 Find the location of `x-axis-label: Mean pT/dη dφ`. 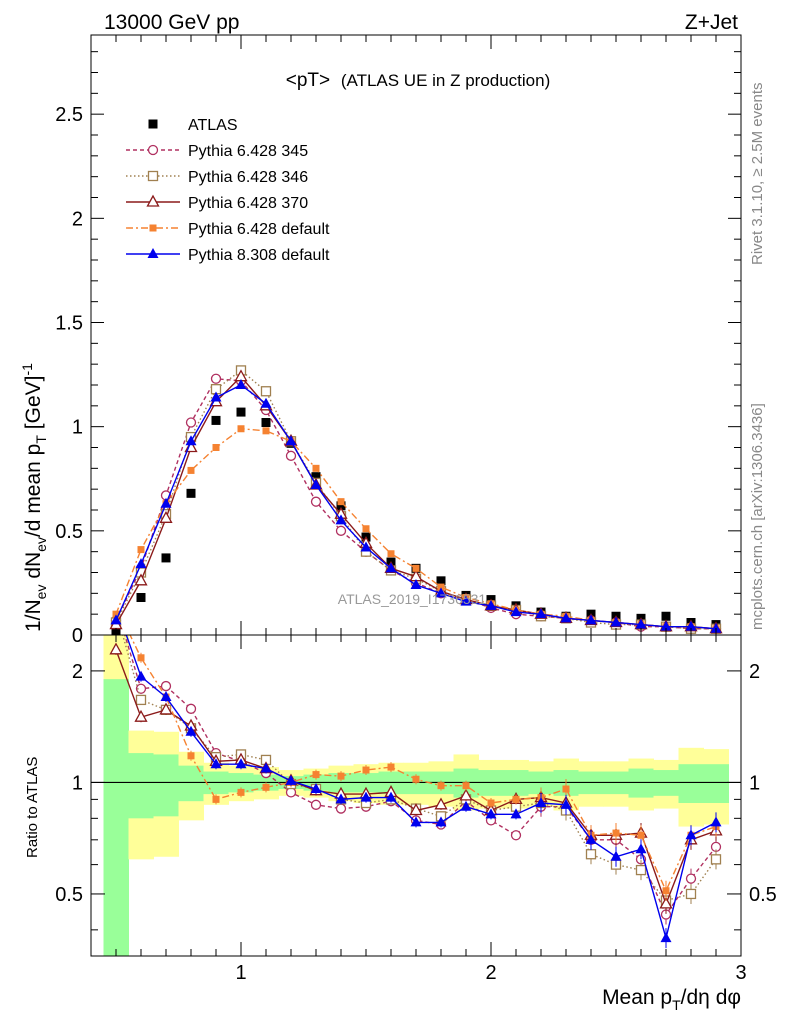

x-axis-label: Mean pT/dη dφ is located at coordinates (671, 999).